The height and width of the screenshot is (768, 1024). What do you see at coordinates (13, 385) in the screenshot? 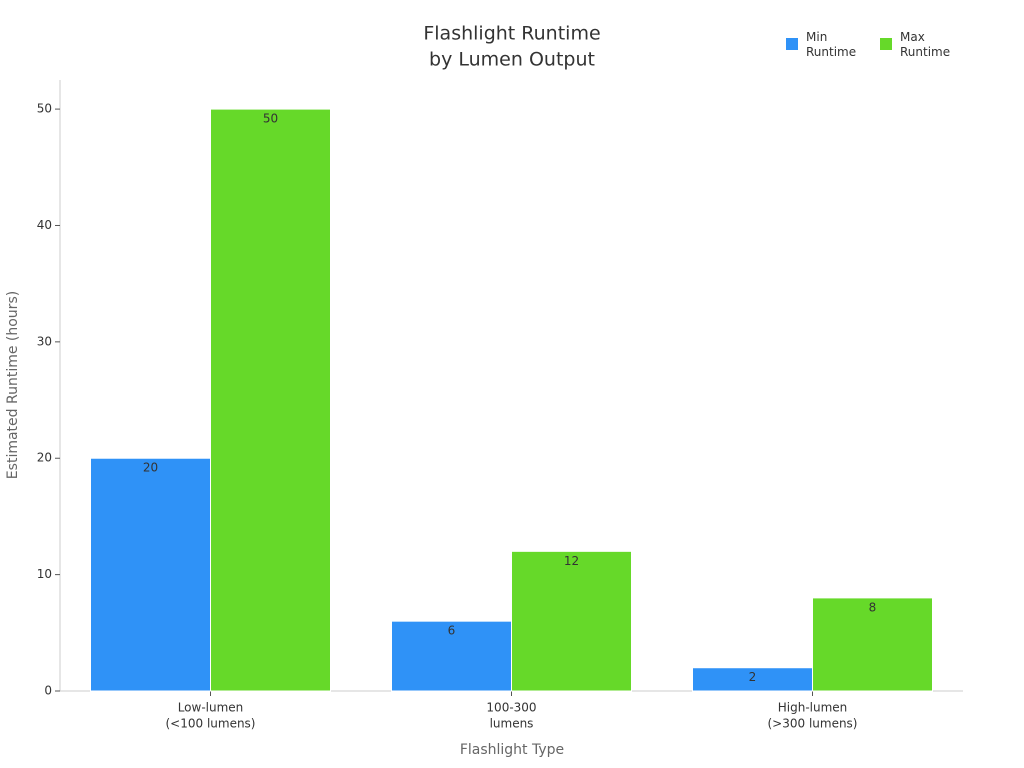
I see `y-axis-label: Estimated Runtime (hours)` at bounding box center [13, 385].